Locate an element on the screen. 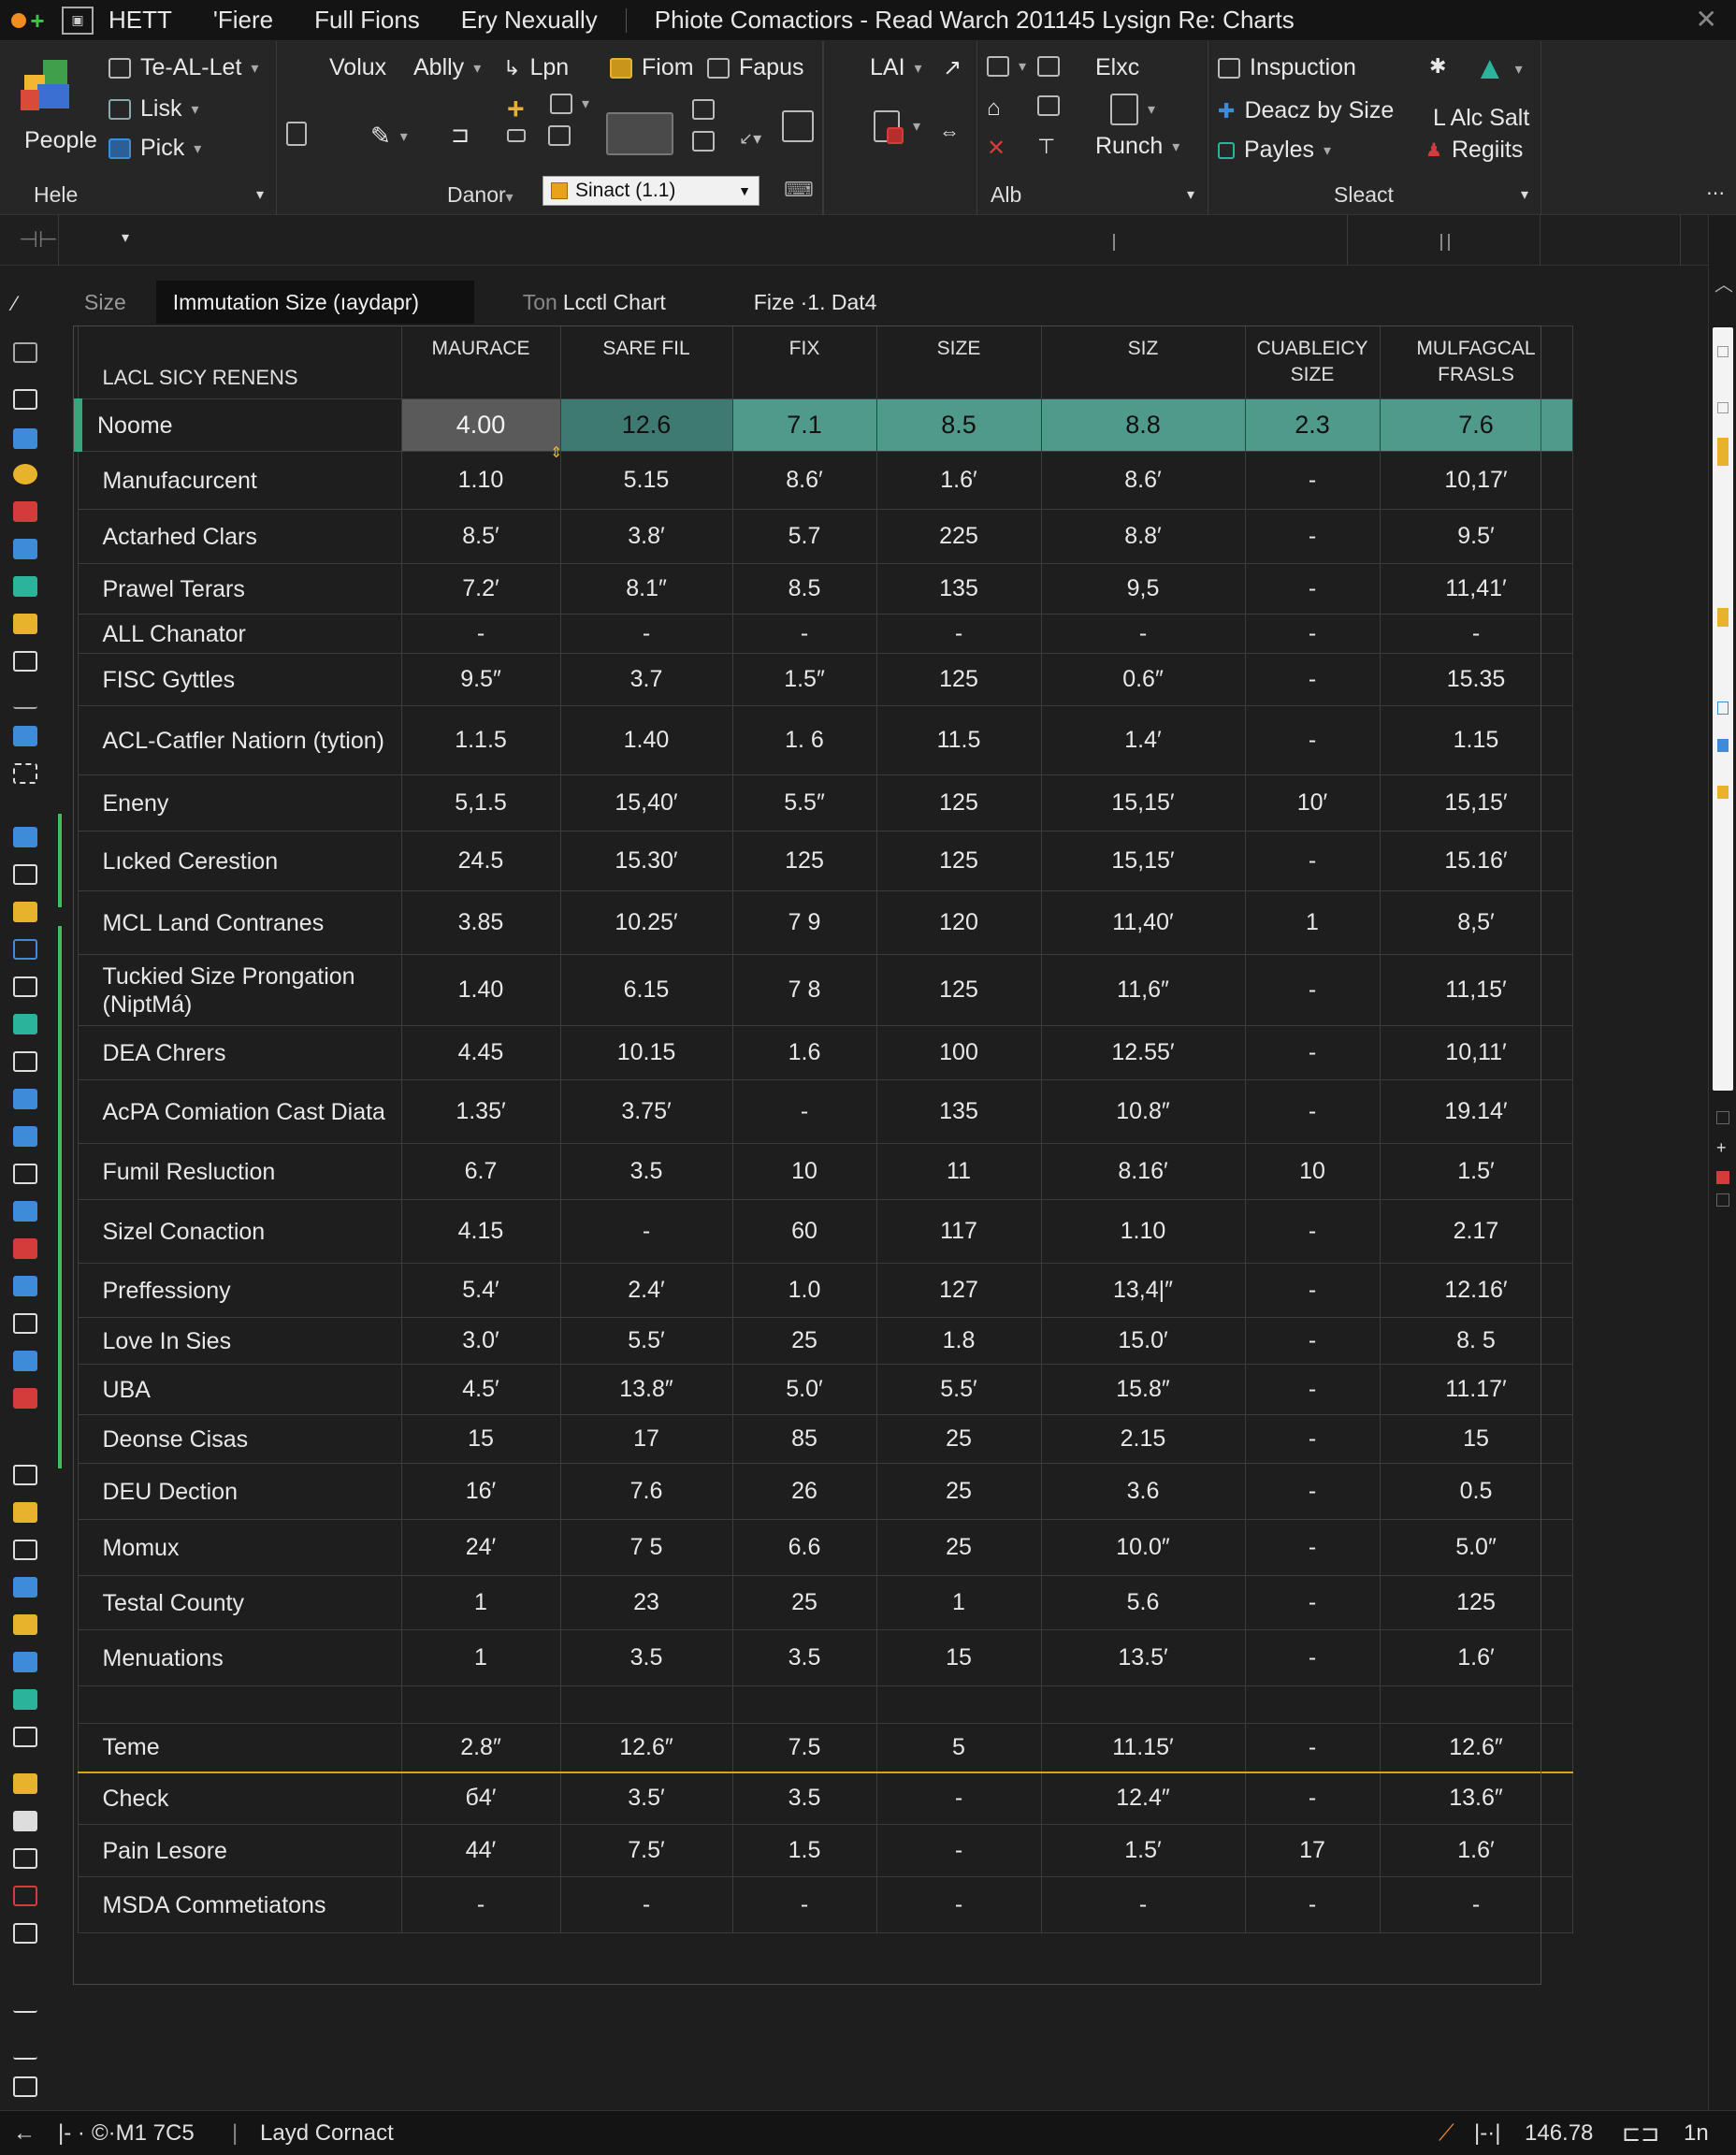  table-cell: 60 is located at coordinates (804, 1232).